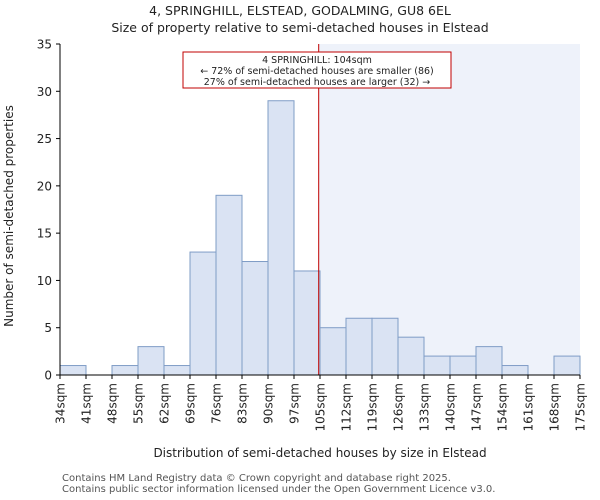 The image size is (600, 500). Describe the element at coordinates (477, 407) in the screenshot. I see `x-tick-label: 147sqm` at that location.